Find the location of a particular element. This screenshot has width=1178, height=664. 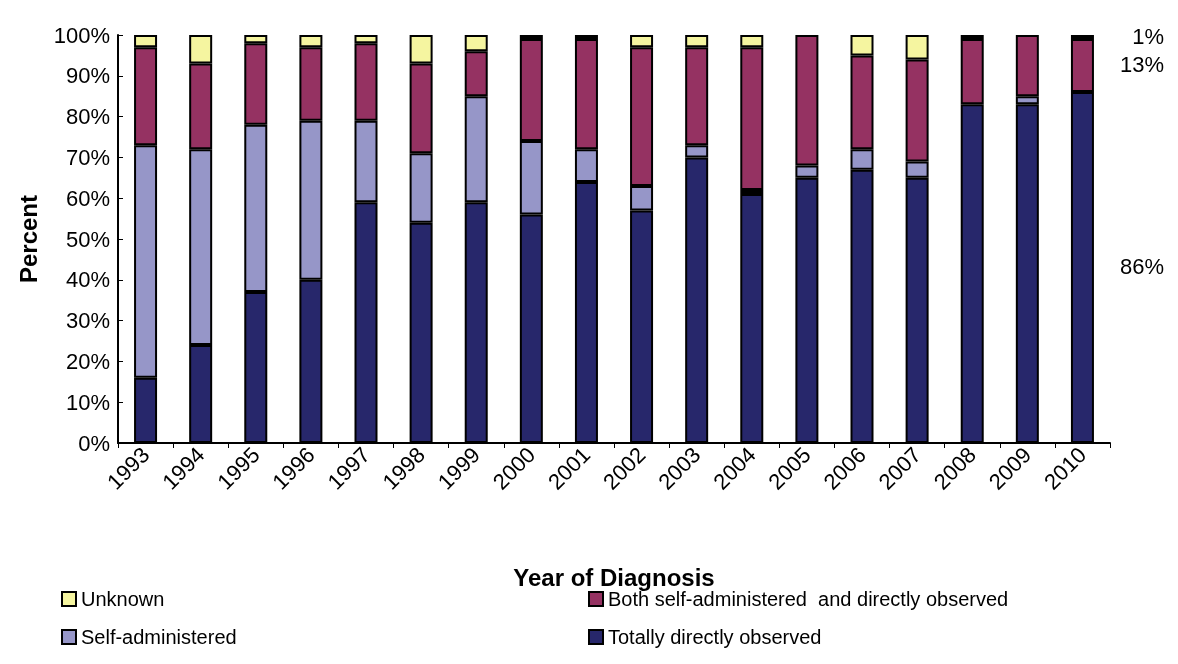

y-tick-label: 10% is located at coordinates (87, 402).